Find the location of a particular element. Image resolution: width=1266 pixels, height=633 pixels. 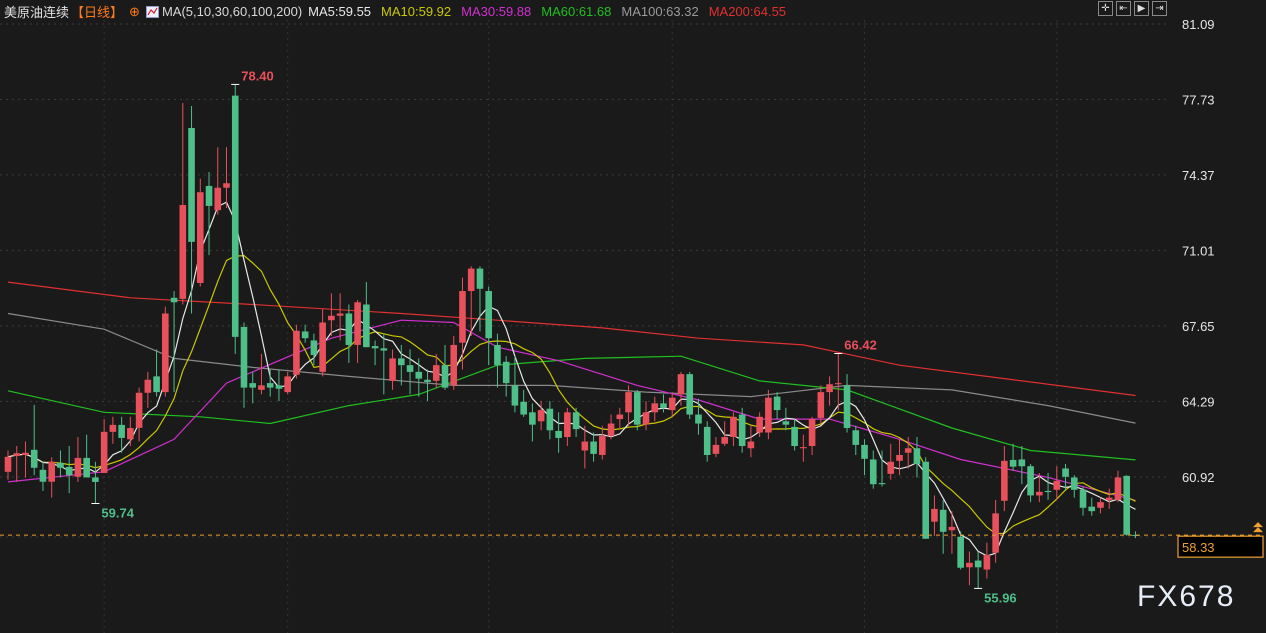

ma60-line is located at coordinates (571, 408).